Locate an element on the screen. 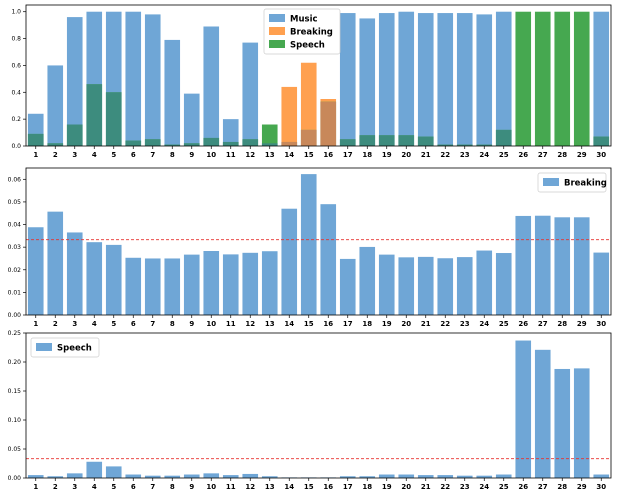  legend-swatch-speech is located at coordinates (277, 44).